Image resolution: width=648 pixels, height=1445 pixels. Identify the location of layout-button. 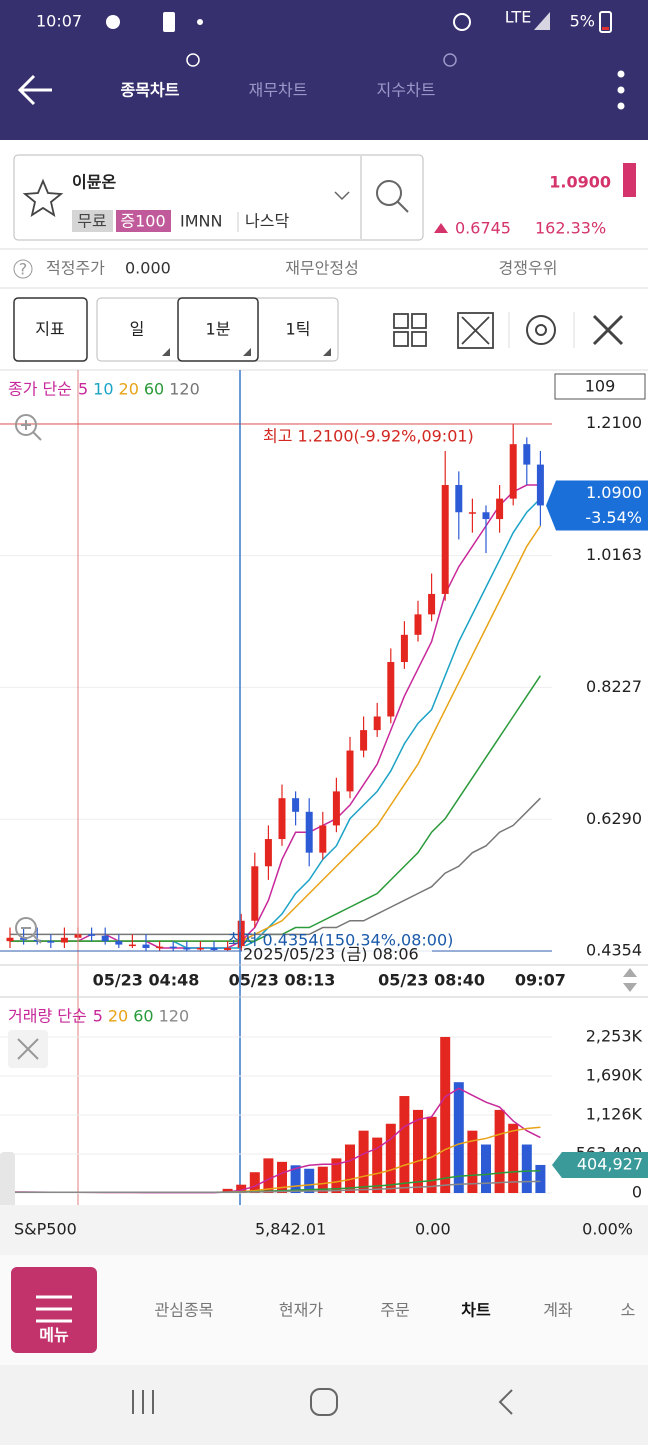
(410, 330).